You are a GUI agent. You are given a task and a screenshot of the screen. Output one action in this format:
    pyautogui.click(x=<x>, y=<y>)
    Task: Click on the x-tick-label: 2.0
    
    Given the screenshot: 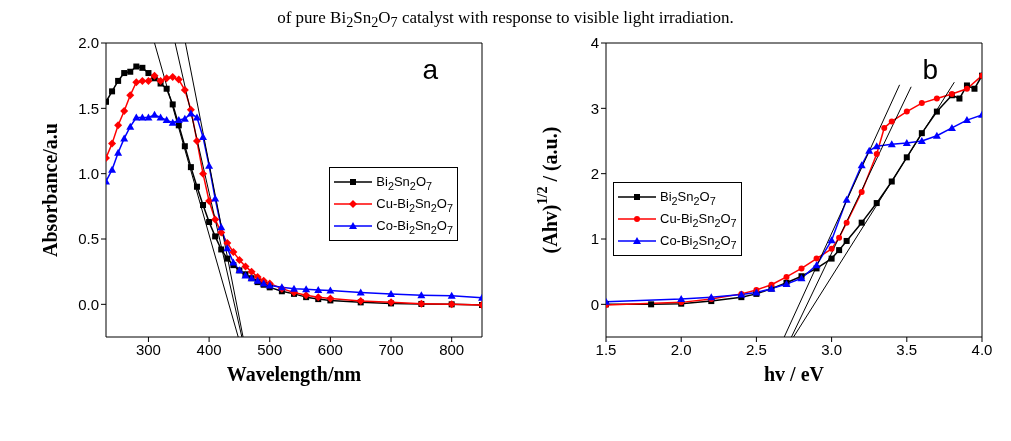 What is the action you would take?
    pyautogui.click(x=681, y=350)
    